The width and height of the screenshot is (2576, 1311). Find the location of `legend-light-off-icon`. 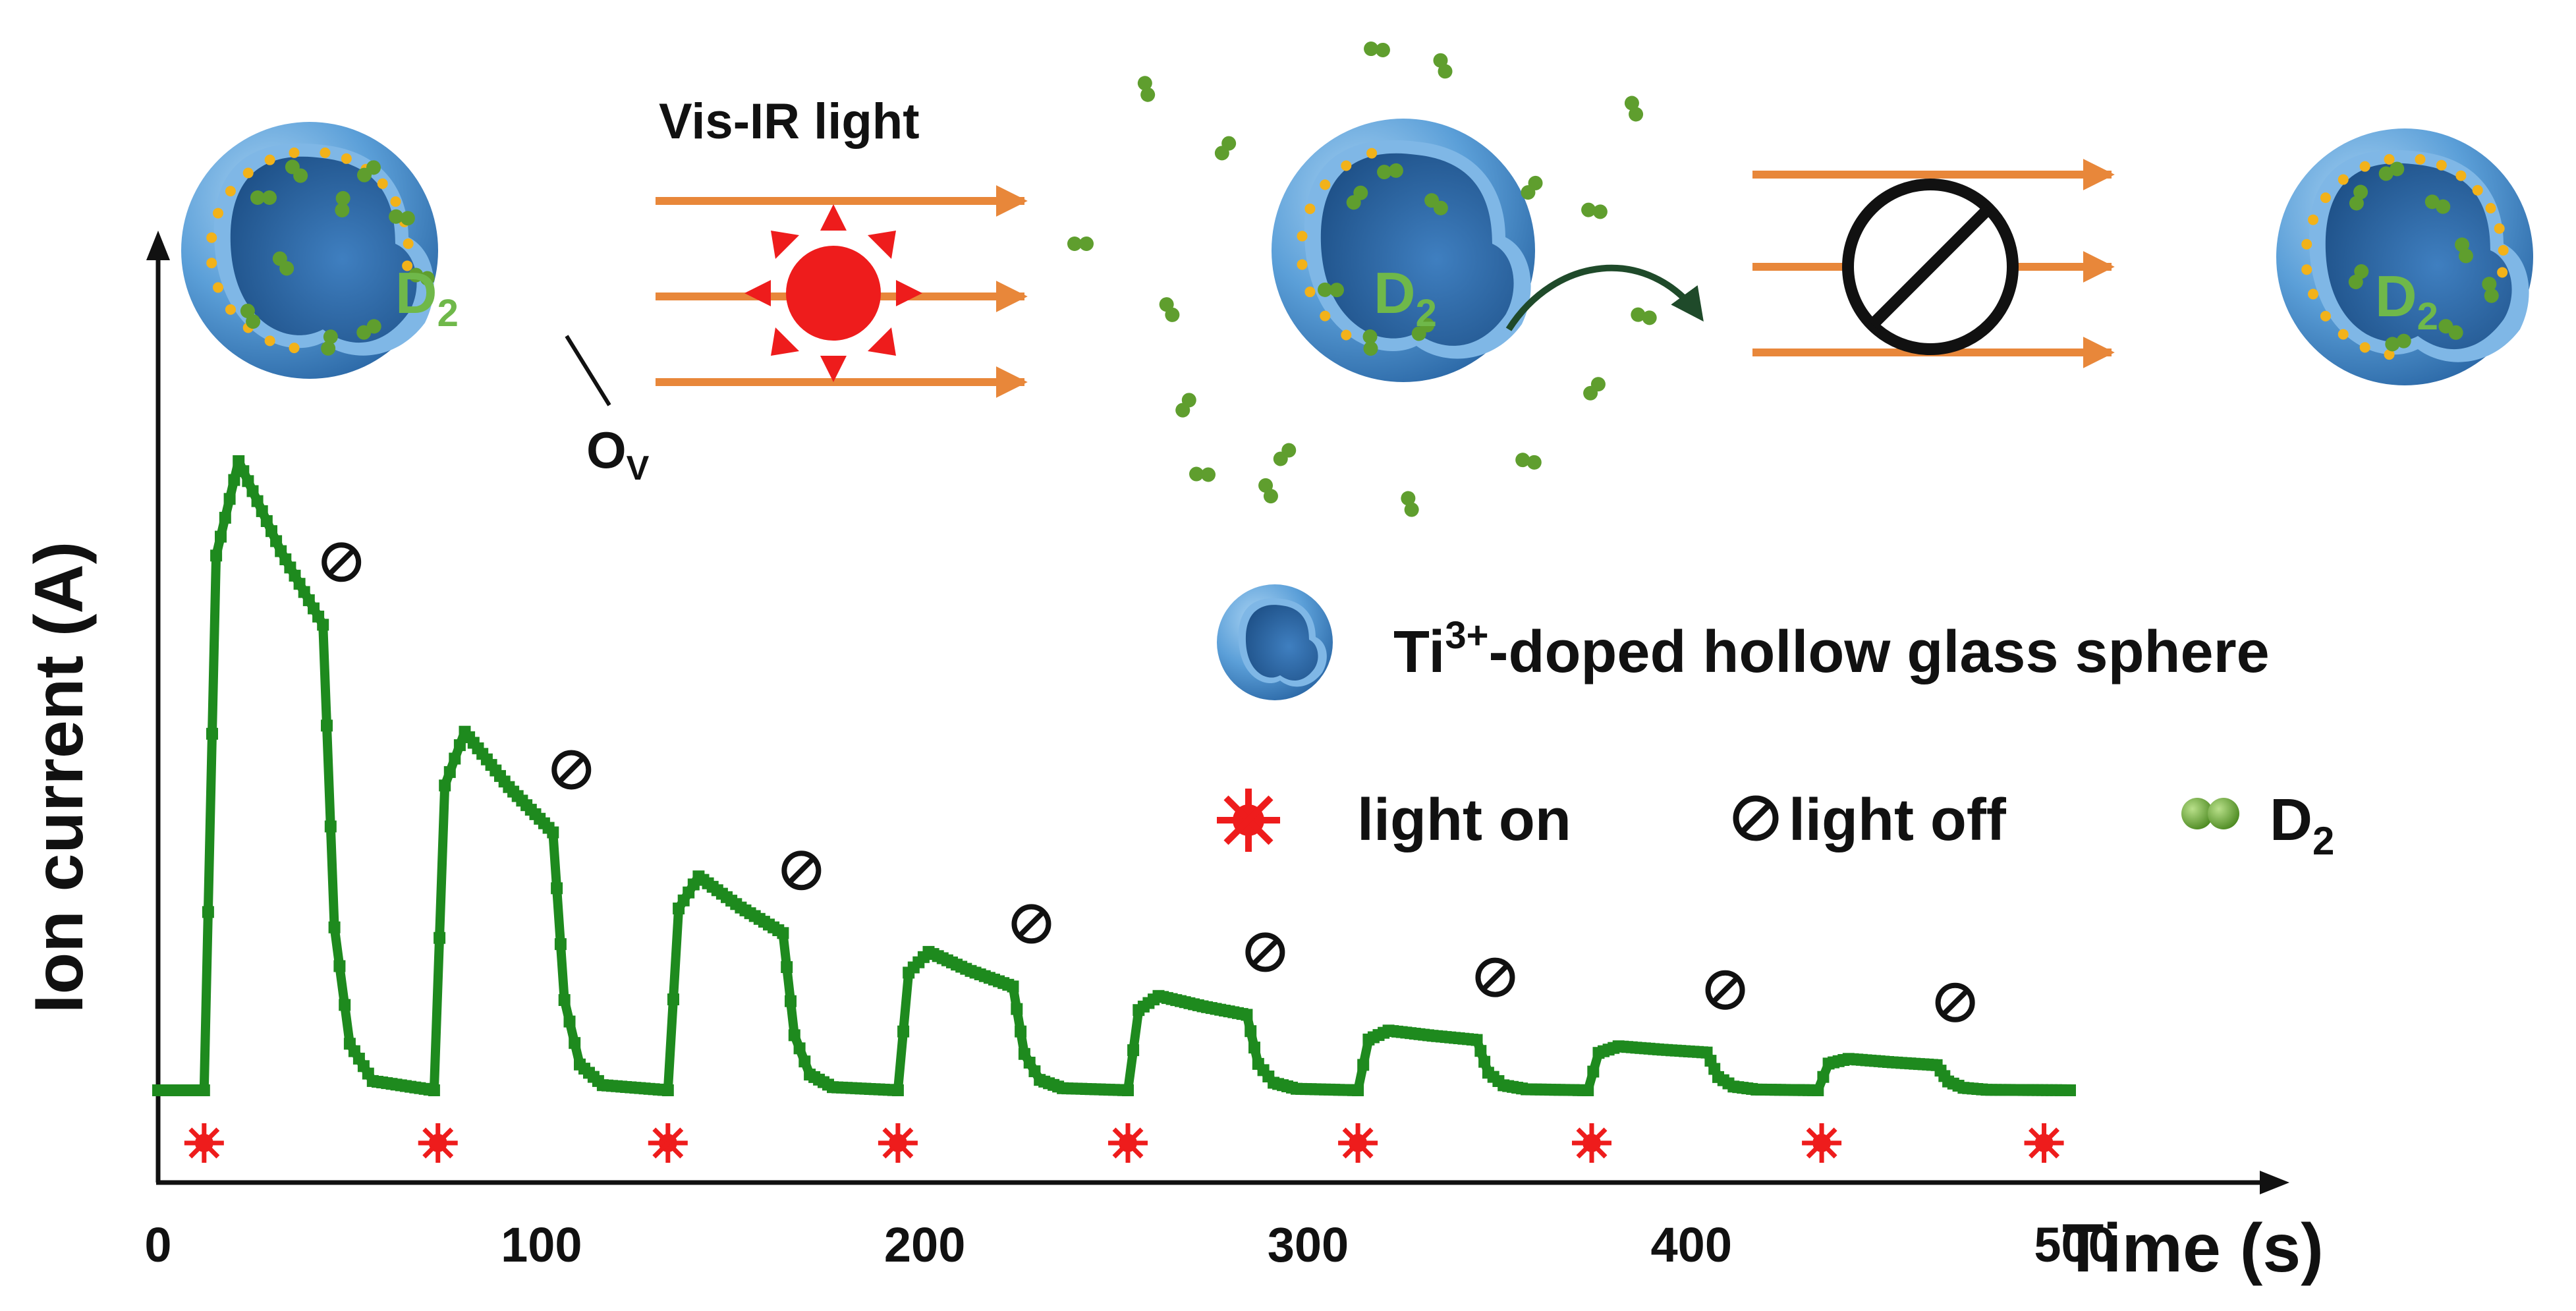

legend-light-off-icon is located at coordinates (1756, 818).